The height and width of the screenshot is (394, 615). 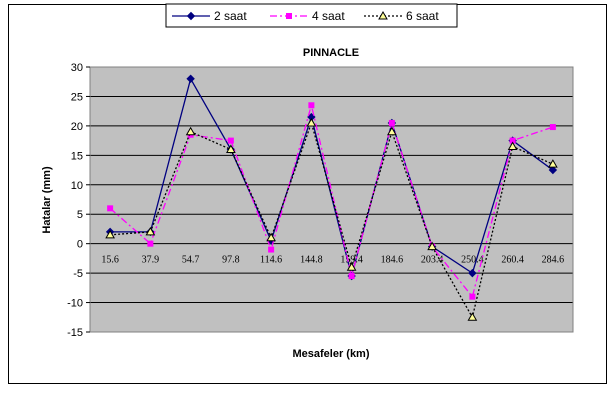 What do you see at coordinates (553, 260) in the screenshot?
I see `x-tick-label: 284.6` at bounding box center [553, 260].